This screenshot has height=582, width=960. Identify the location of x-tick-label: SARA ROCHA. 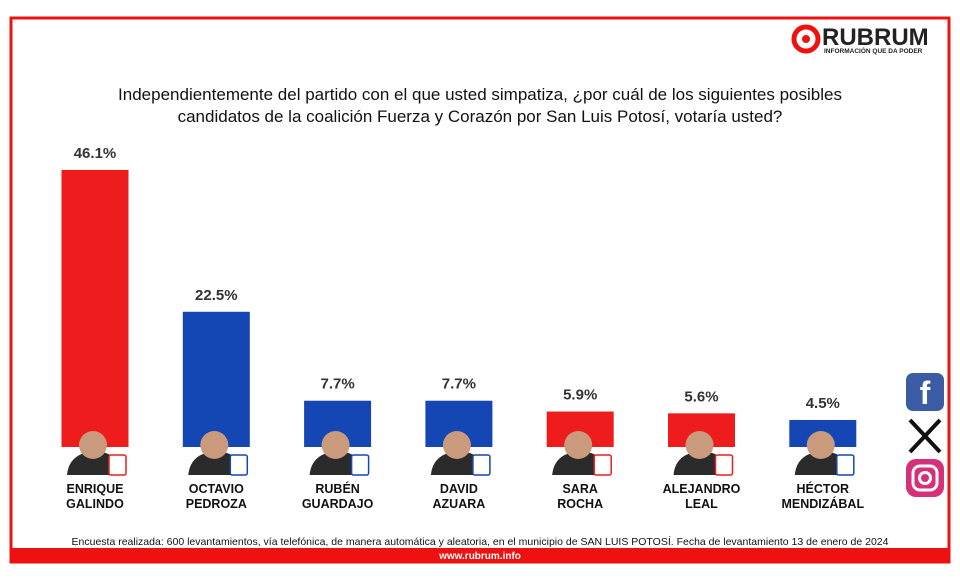
(580, 496).